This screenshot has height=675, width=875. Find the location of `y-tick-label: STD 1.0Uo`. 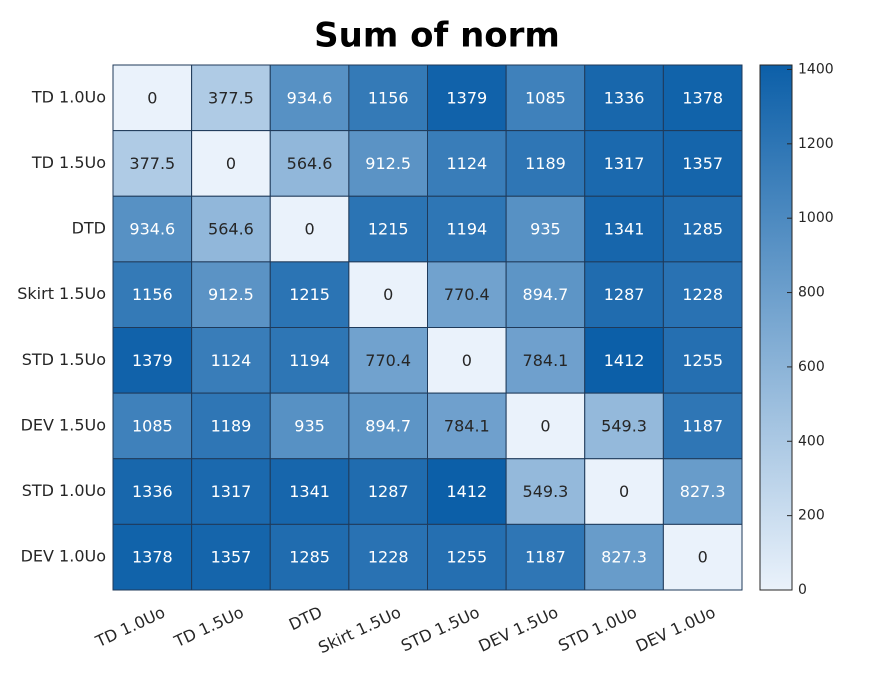

y-tick-label: STD 1.0Uo is located at coordinates (64, 490).